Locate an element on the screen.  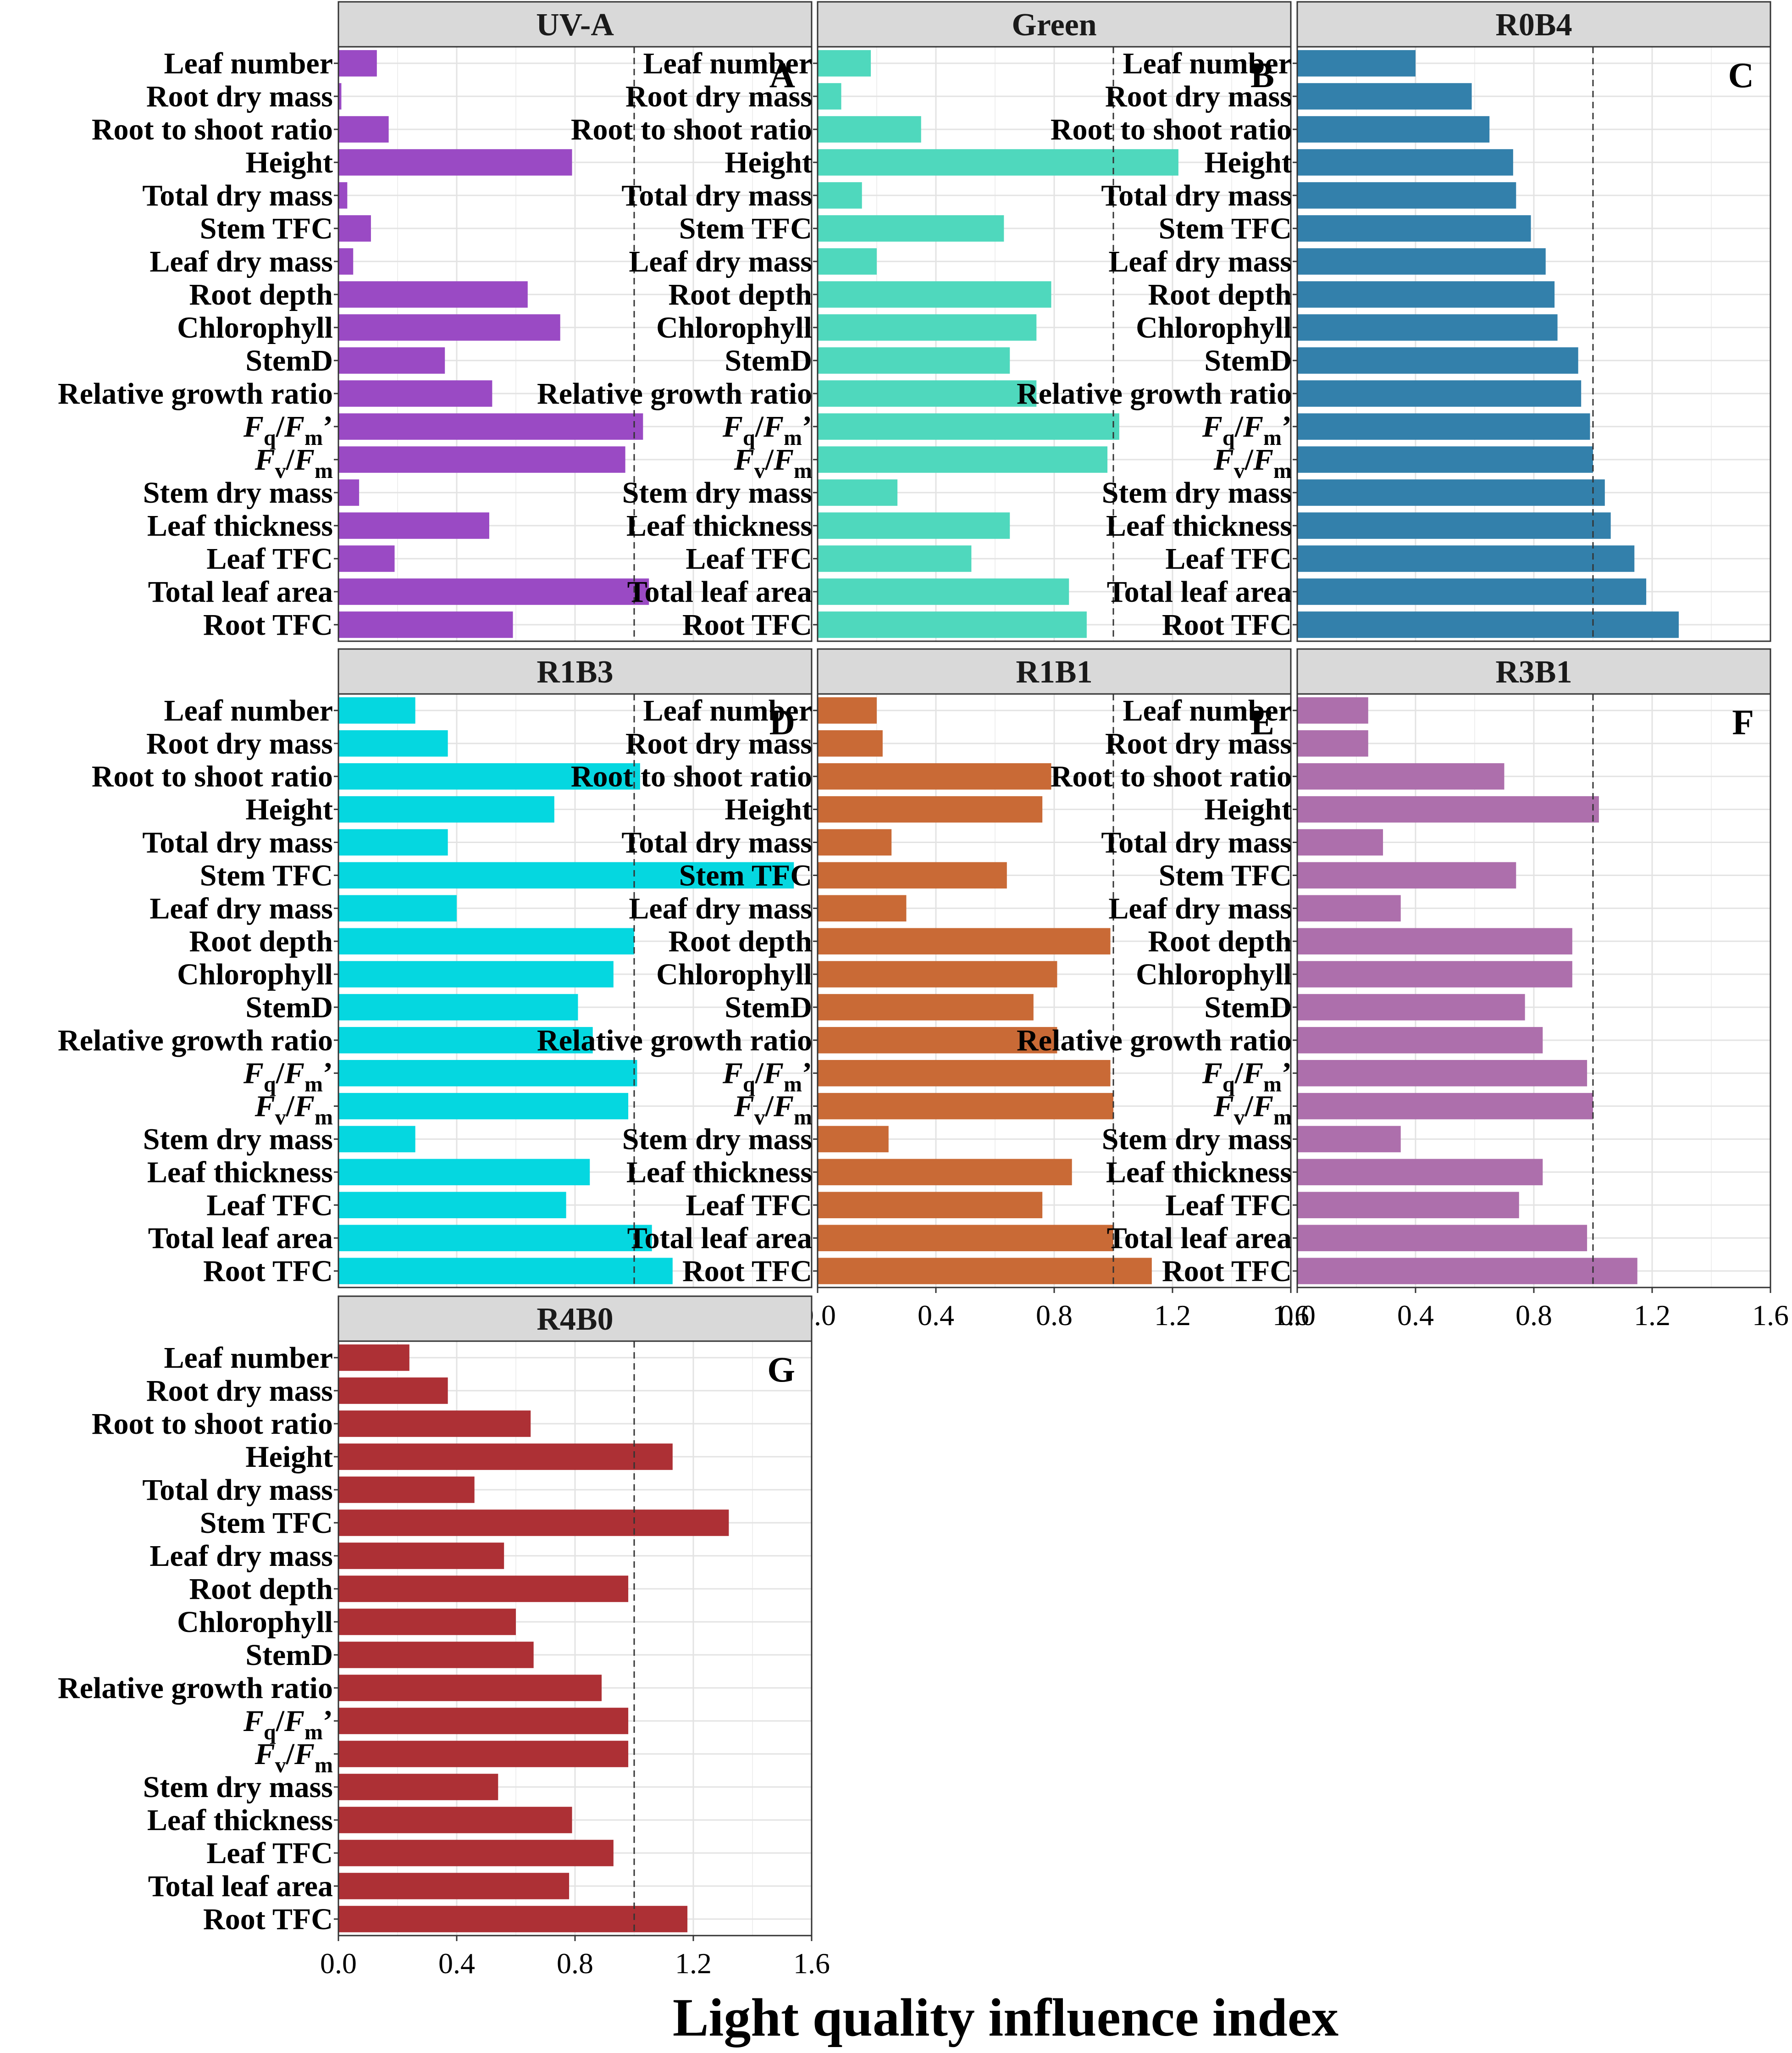
facet-strip is located at coordinates (1055, 25).